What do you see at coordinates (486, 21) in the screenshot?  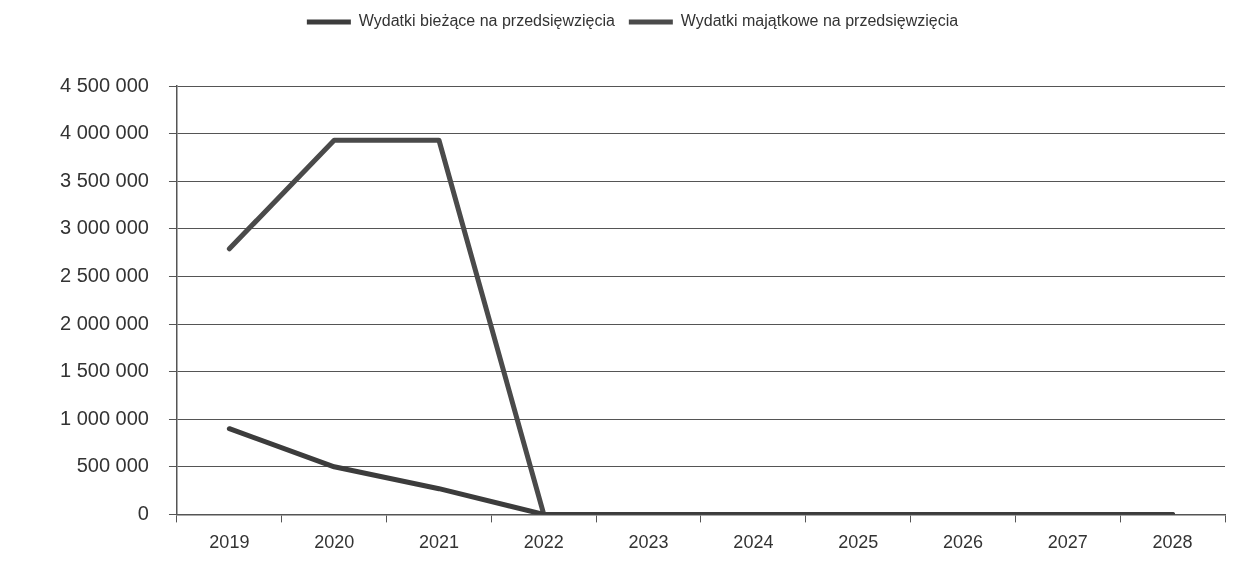 I see `legend-label: Wydatki bieżące na przedsięwzięcia` at bounding box center [486, 21].